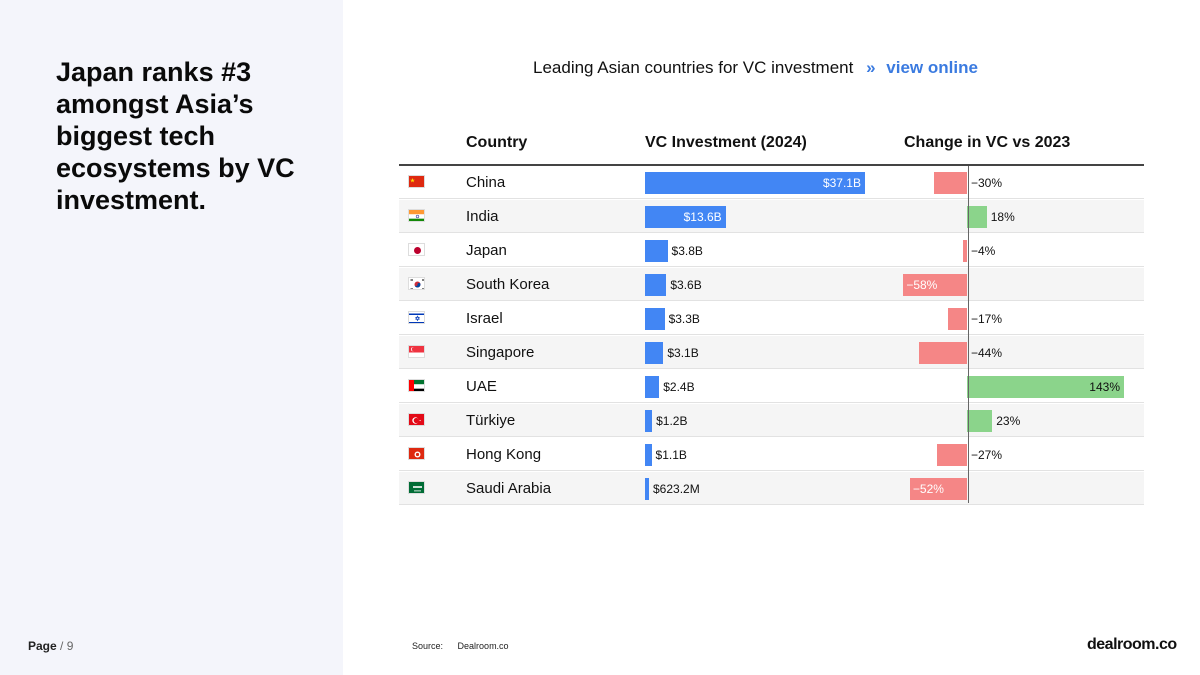 The width and height of the screenshot is (1200, 675). What do you see at coordinates (491, 420) in the screenshot?
I see `country-label: Türkiye` at bounding box center [491, 420].